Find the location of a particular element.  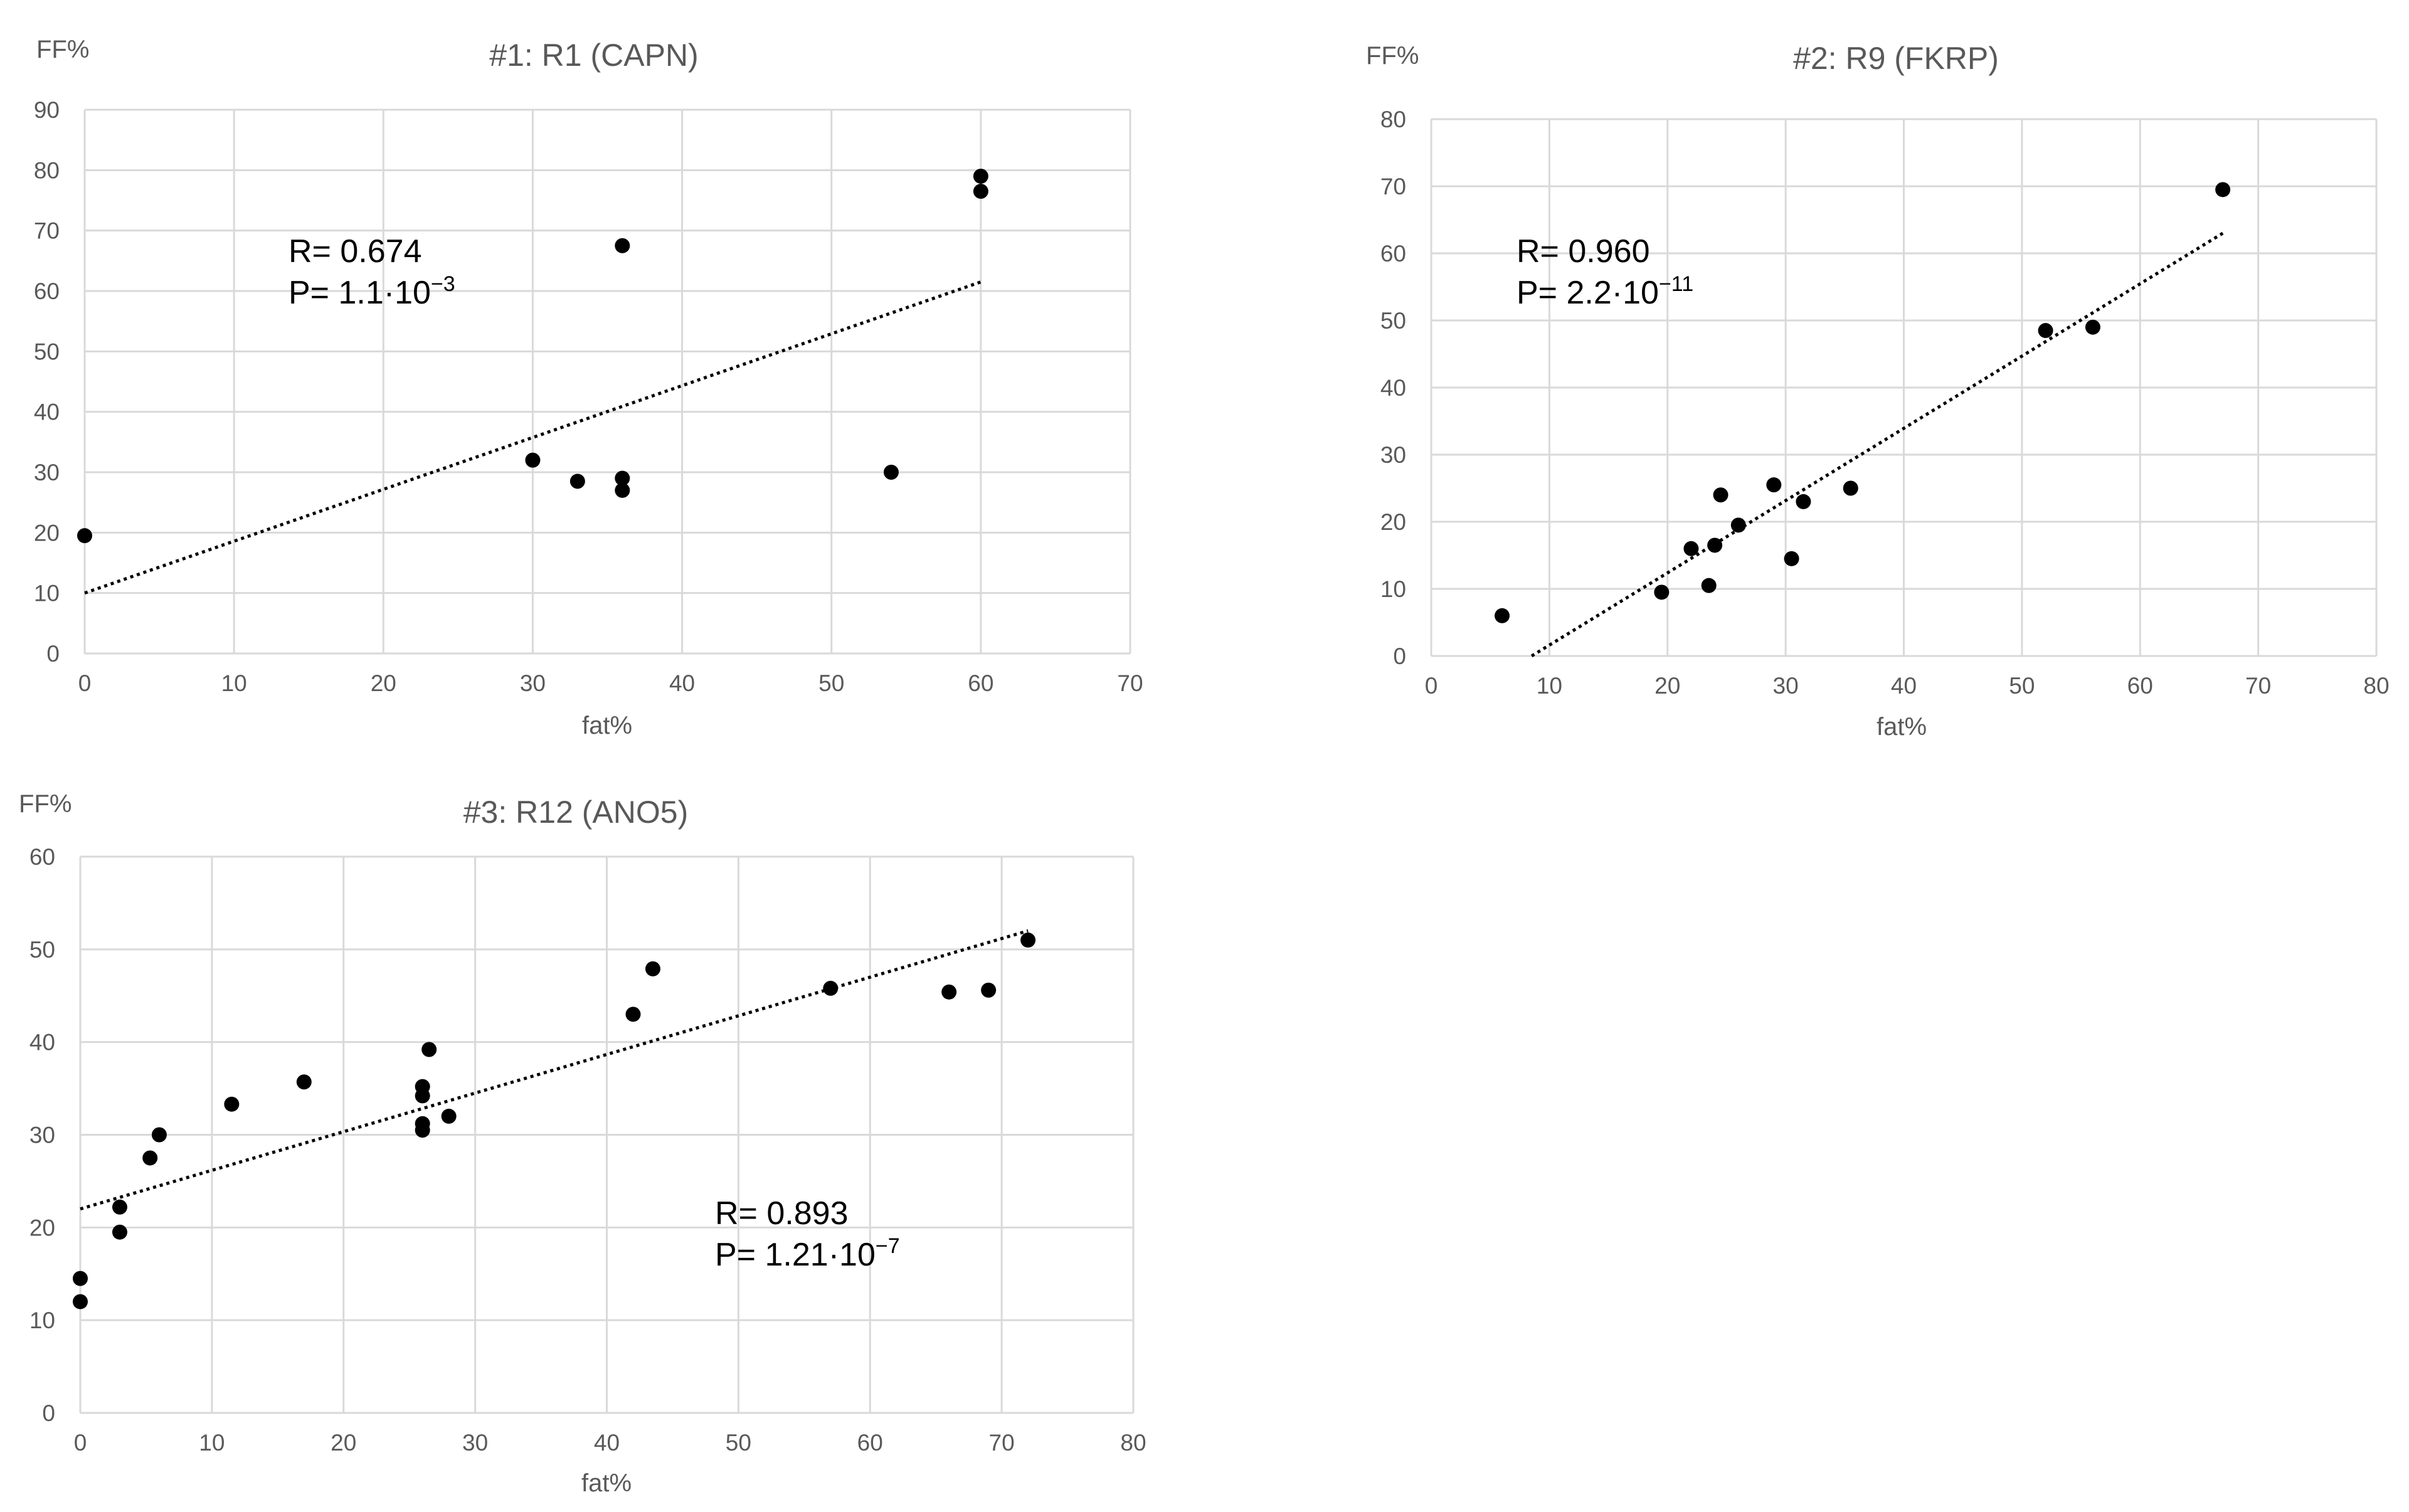

p-value: P= 1.21·10−7 is located at coordinates (807, 1253).